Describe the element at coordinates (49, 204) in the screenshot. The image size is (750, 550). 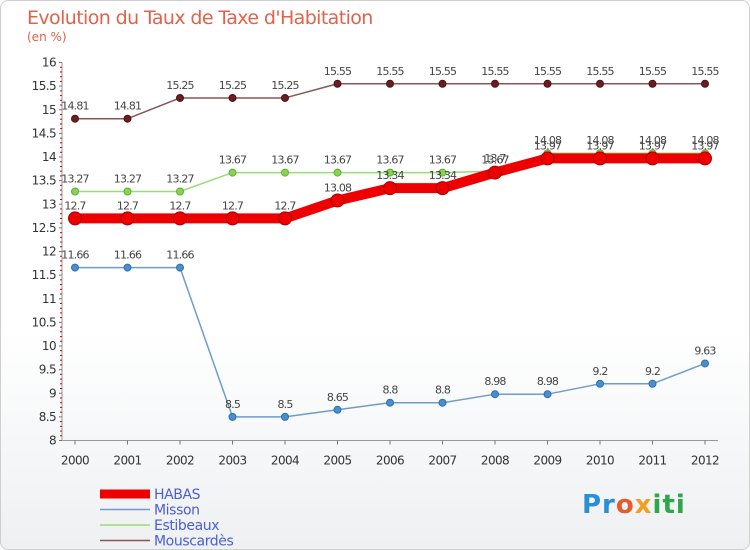
I see `y-tick-label: 13` at that location.